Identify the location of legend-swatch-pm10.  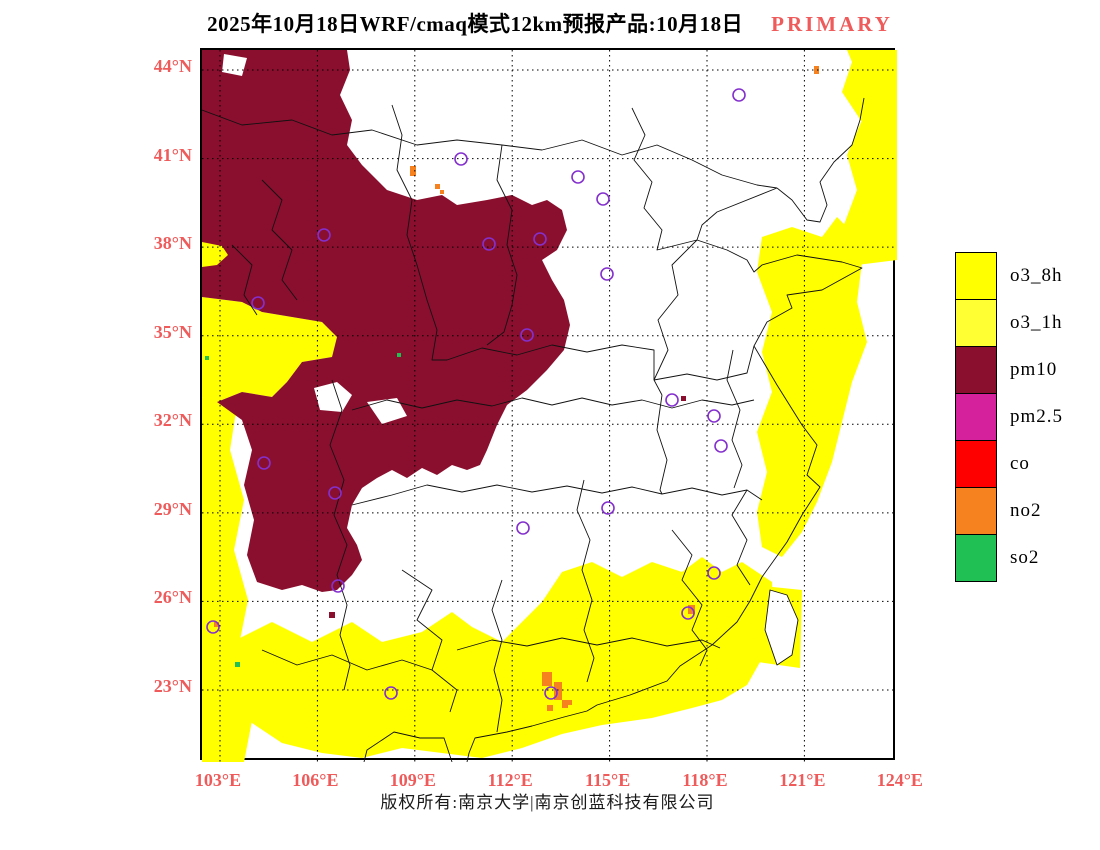
(976, 370).